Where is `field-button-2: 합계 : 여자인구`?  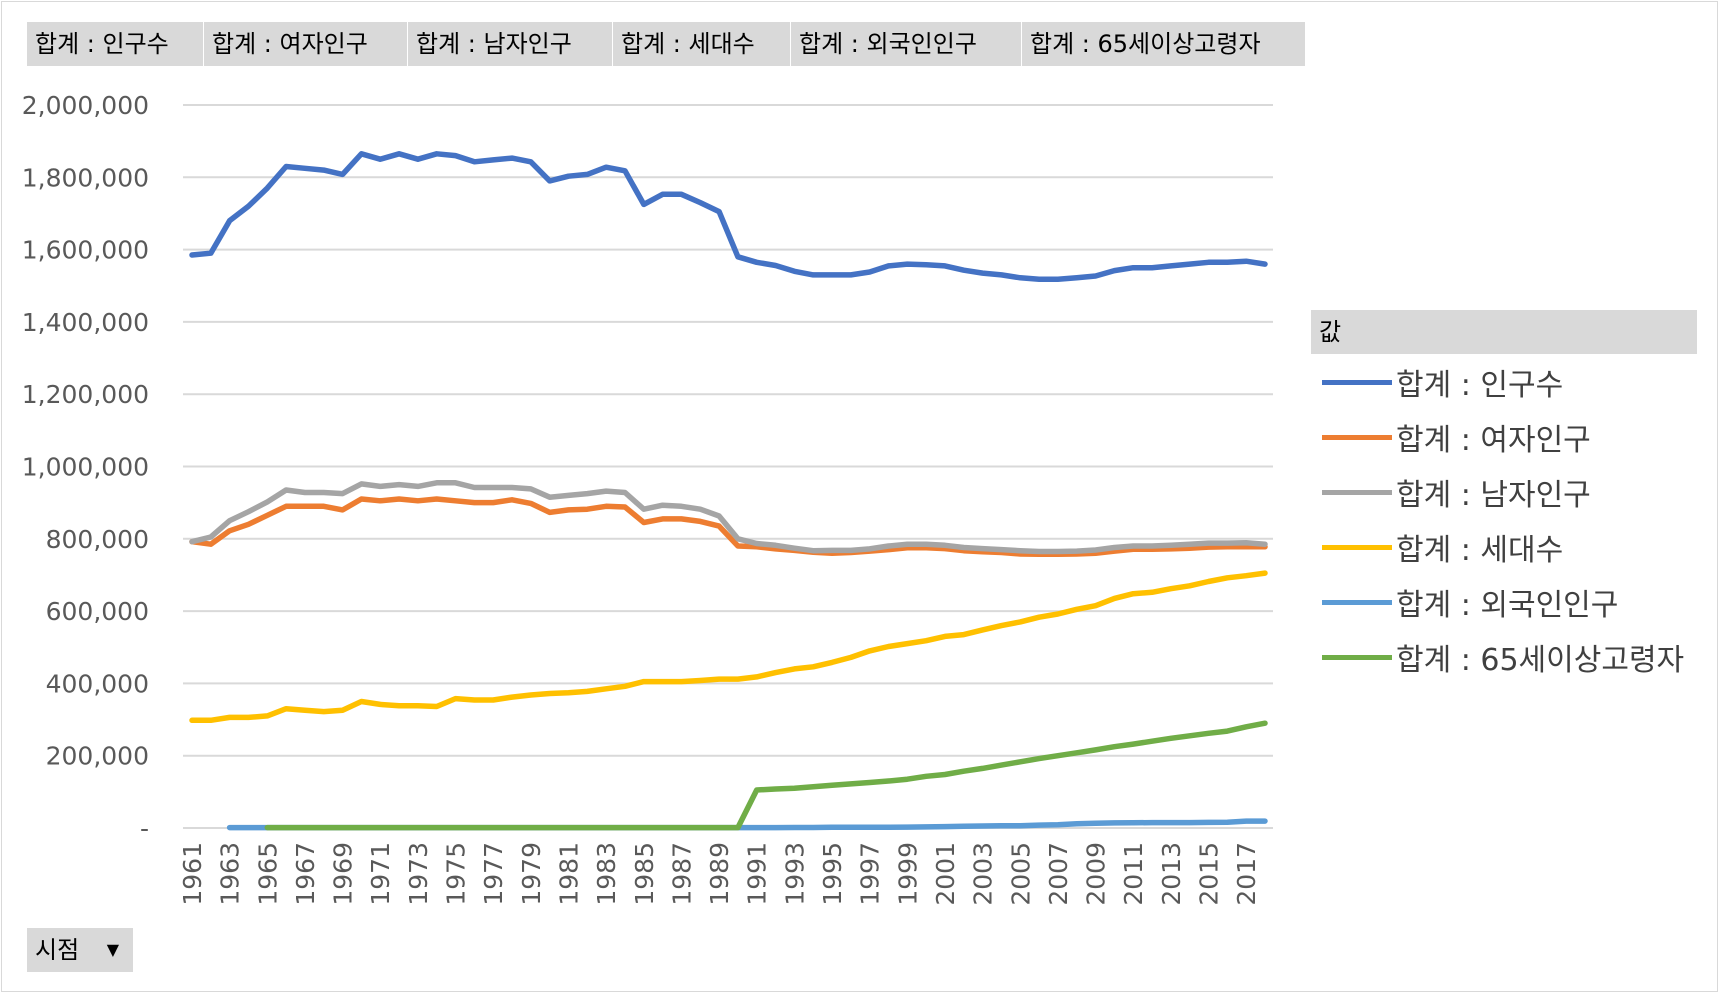
field-button-2: 합계 : 여자인구 is located at coordinates (306, 44).